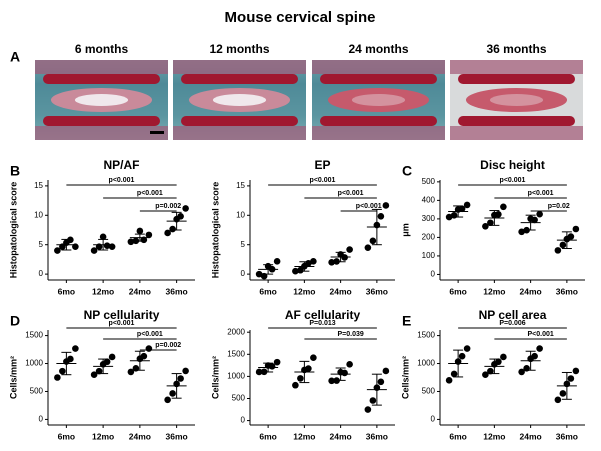 This screenshot has width=601, height=451. Describe the element at coordinates (38, 214) in the screenshot. I see `y-tick-label: 10` at that location.